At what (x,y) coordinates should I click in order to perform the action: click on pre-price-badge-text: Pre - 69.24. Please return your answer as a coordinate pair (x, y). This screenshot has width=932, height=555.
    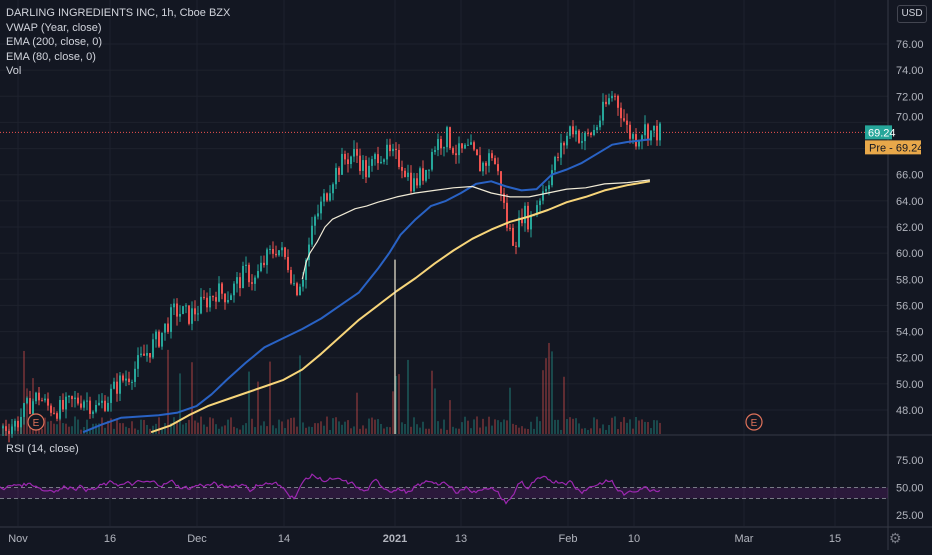
    Looking at the image, I should click on (896, 148).